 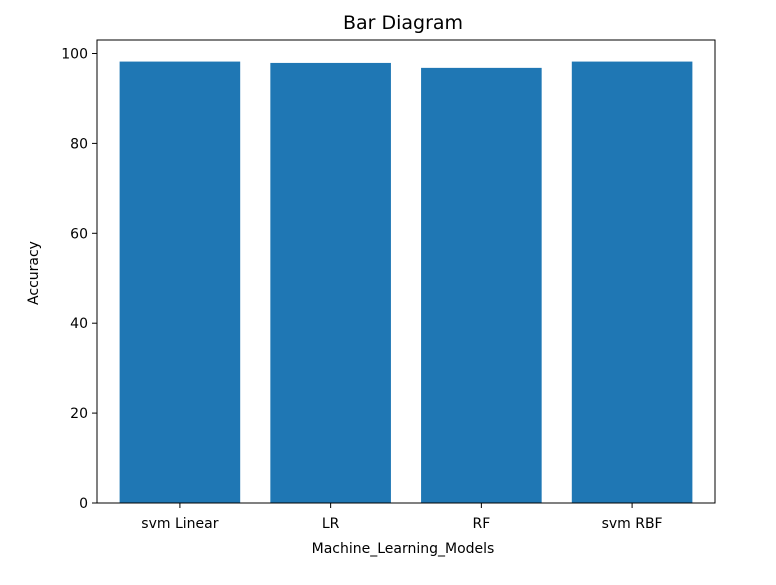 I want to click on x-tick-label: RF, so click(x=481, y=524).